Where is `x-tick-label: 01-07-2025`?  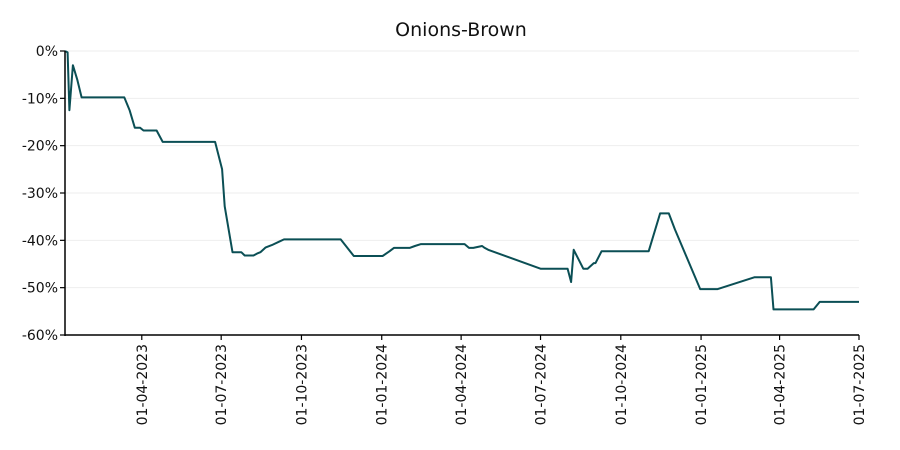
x-tick-label: 01-07-2025 is located at coordinates (860, 384).